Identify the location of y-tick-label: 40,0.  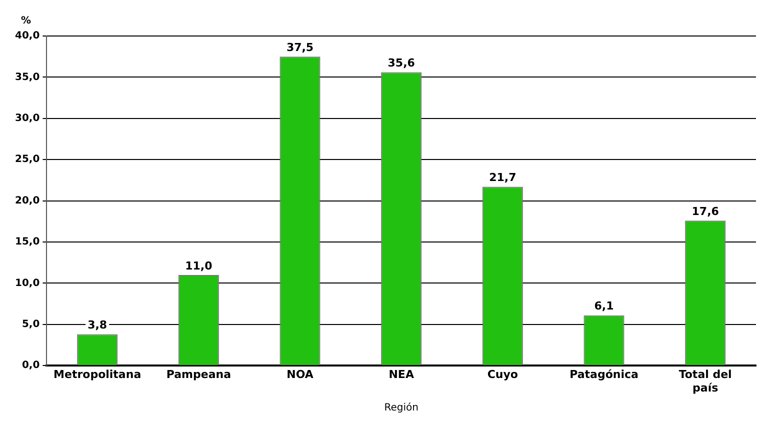
(27, 36).